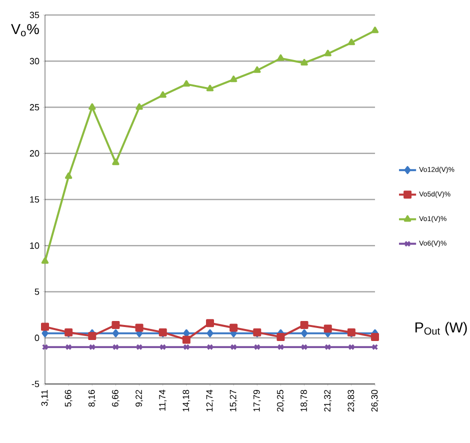 The height and width of the screenshot is (443, 470). Describe the element at coordinates (116, 398) in the screenshot. I see `x-tick-label: 6,66` at that location.